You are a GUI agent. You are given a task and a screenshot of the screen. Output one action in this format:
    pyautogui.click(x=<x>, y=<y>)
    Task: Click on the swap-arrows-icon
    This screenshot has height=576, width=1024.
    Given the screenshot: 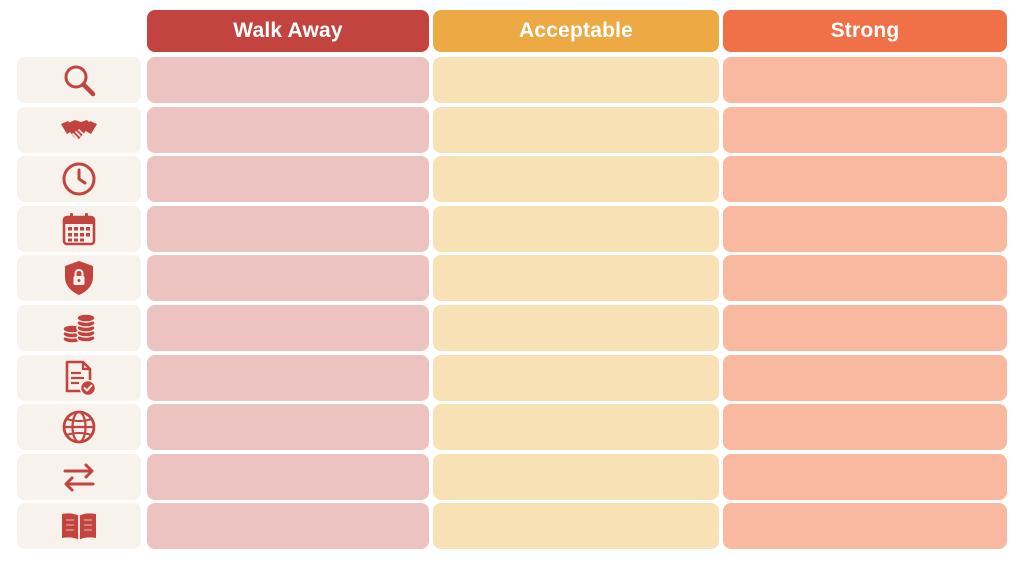 What is the action you would take?
    pyautogui.click(x=79, y=477)
    